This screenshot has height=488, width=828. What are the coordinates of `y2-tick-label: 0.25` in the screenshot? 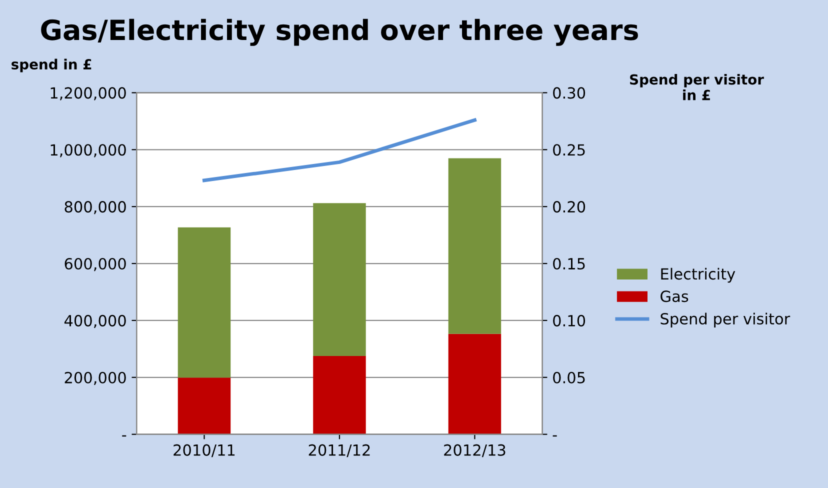 It's located at (569, 150).